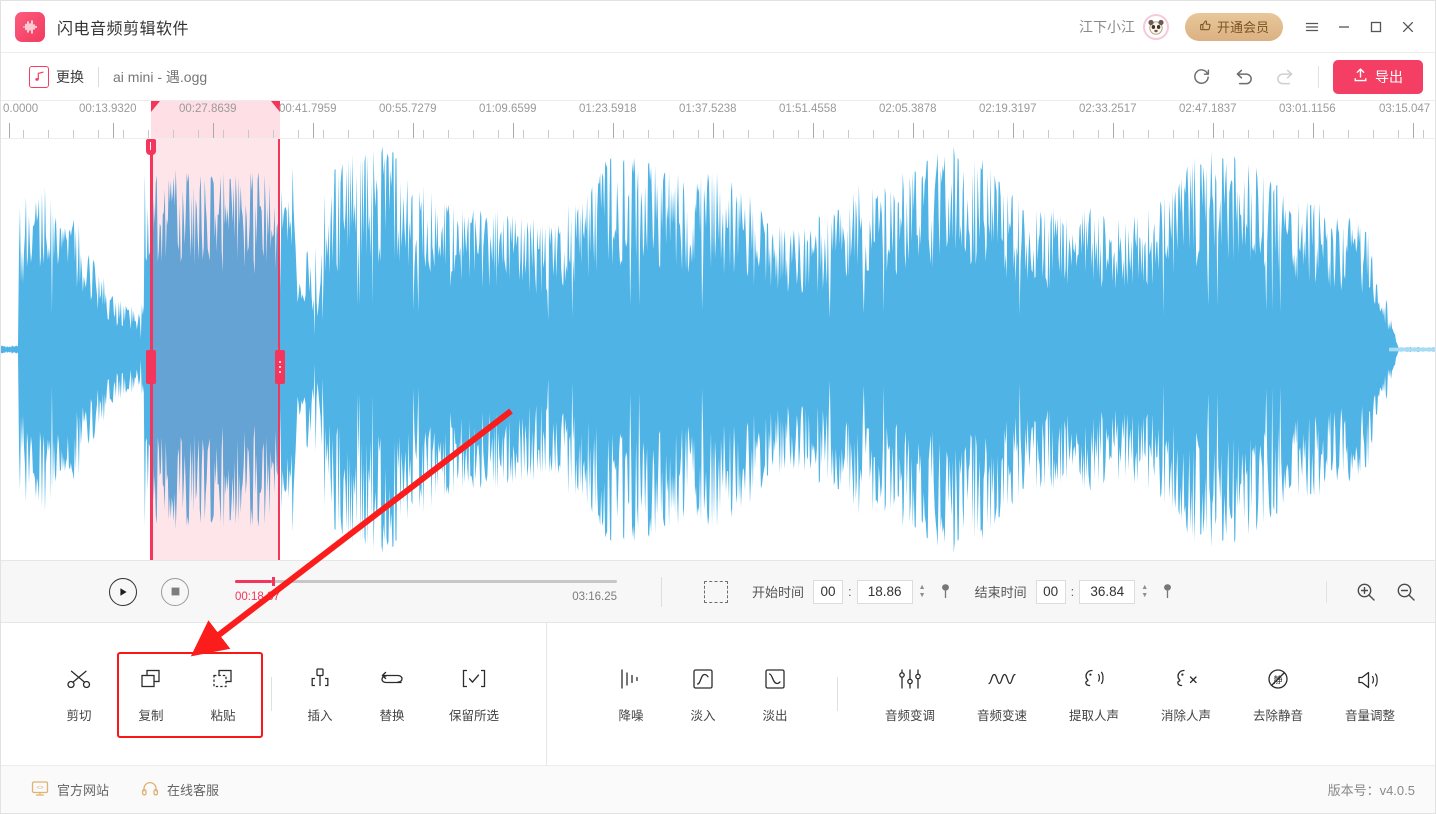  What do you see at coordinates (775, 694) in the screenshot?
I see `tool-fade-out: 淡出` at bounding box center [775, 694].